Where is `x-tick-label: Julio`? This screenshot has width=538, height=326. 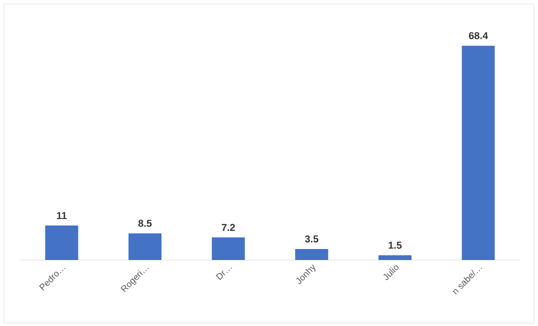 x-tick-label: Julio is located at coordinates (391, 272).